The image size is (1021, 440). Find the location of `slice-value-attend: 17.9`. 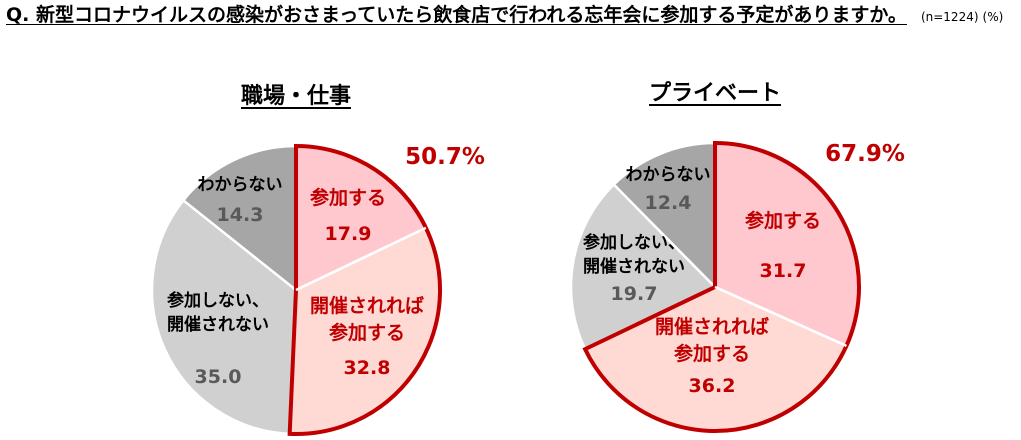

slice-value-attend: 17.9 is located at coordinates (348, 234).